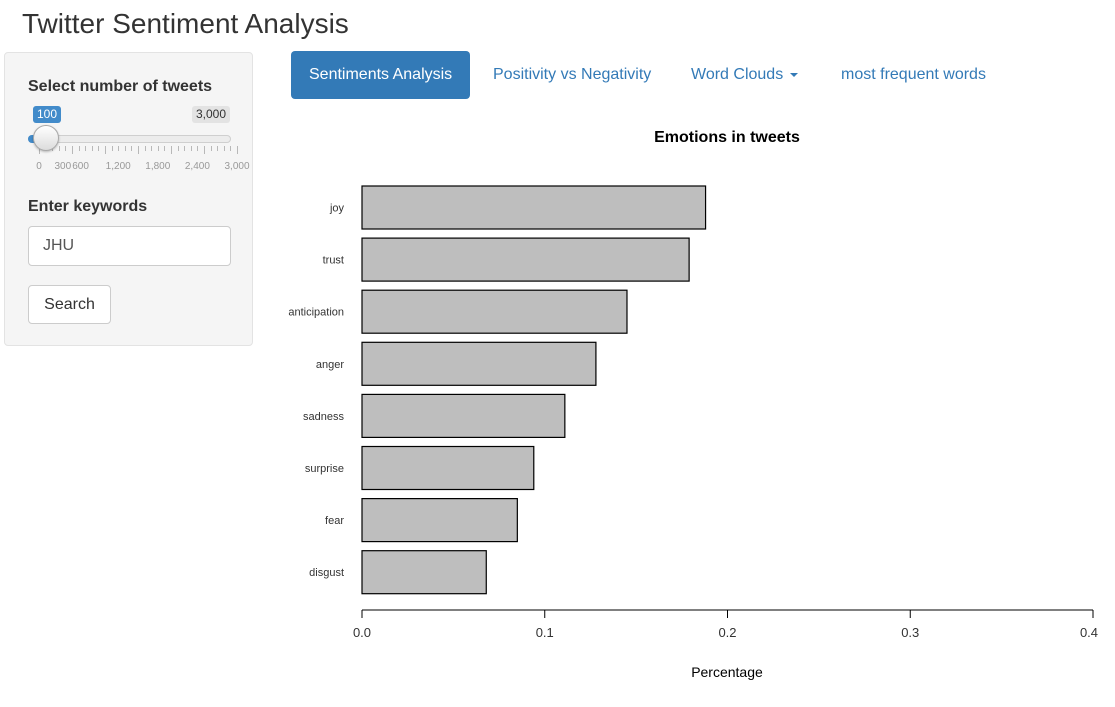 The image size is (1115, 707). Describe the element at coordinates (448, 468) in the screenshot. I see `bar-surprise` at that location.